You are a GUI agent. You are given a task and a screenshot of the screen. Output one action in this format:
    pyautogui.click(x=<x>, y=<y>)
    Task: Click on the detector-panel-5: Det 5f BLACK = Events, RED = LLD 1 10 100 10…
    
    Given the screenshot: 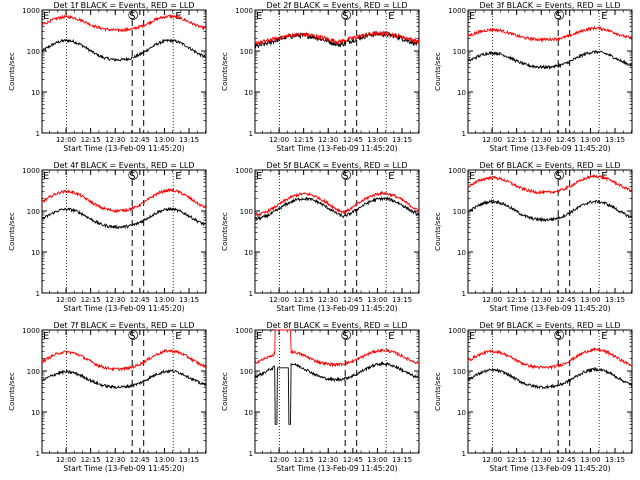 What is the action you would take?
    pyautogui.click(x=320, y=237)
    